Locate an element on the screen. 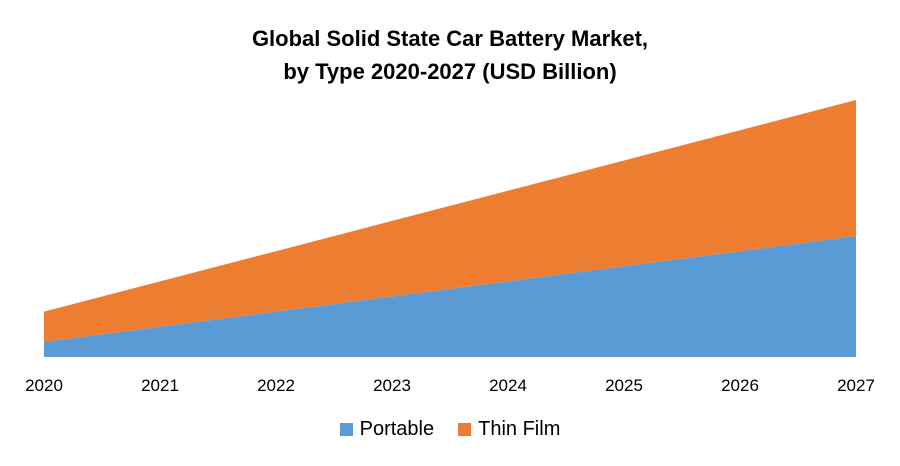  legend-item-portable: Portable is located at coordinates (387, 429).